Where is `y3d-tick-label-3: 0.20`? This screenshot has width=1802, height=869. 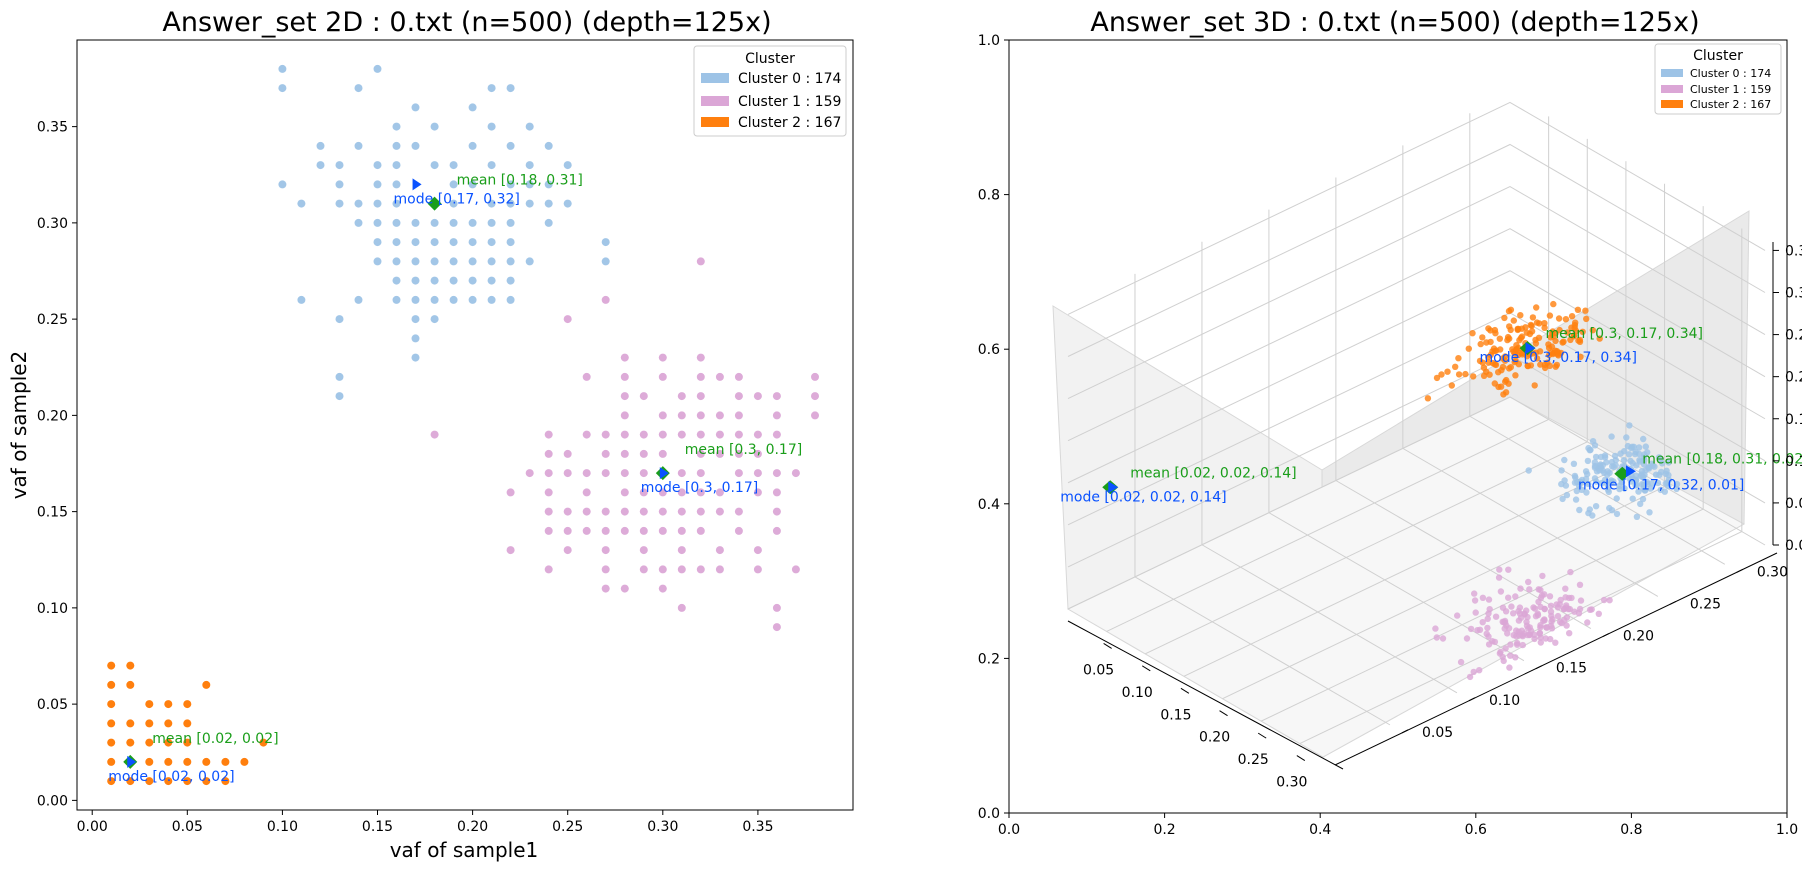 y3d-tick-label-3: 0.20 is located at coordinates (1638, 637).